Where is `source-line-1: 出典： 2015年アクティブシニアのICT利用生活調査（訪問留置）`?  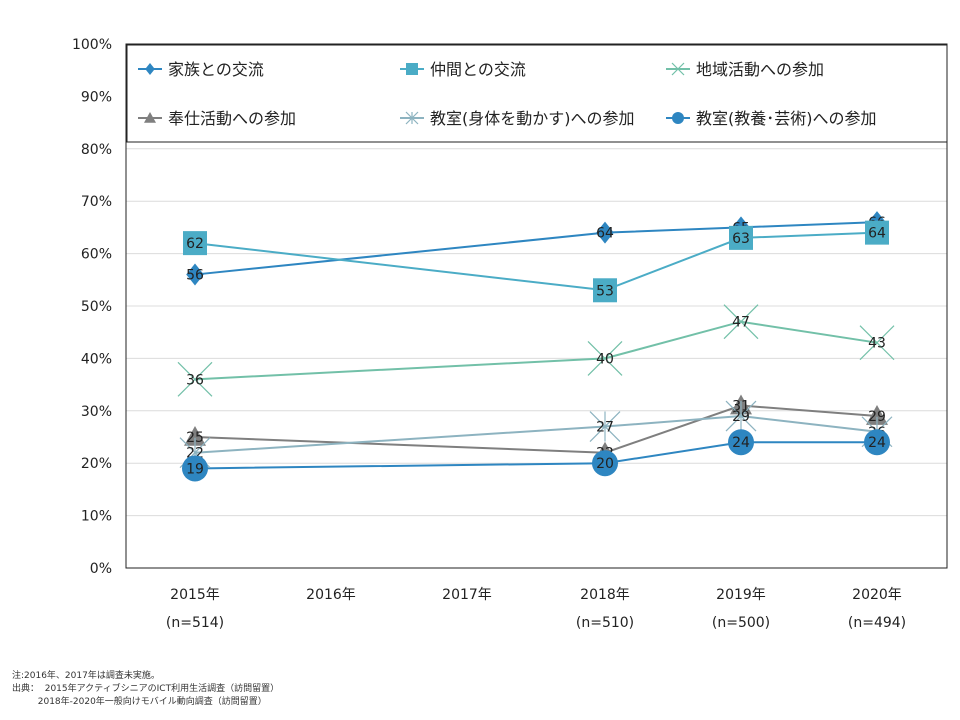 source-line-1: 出典： 2015年アクティブシニアのICT利用生活調査（訪問留置） is located at coordinates (146, 689).